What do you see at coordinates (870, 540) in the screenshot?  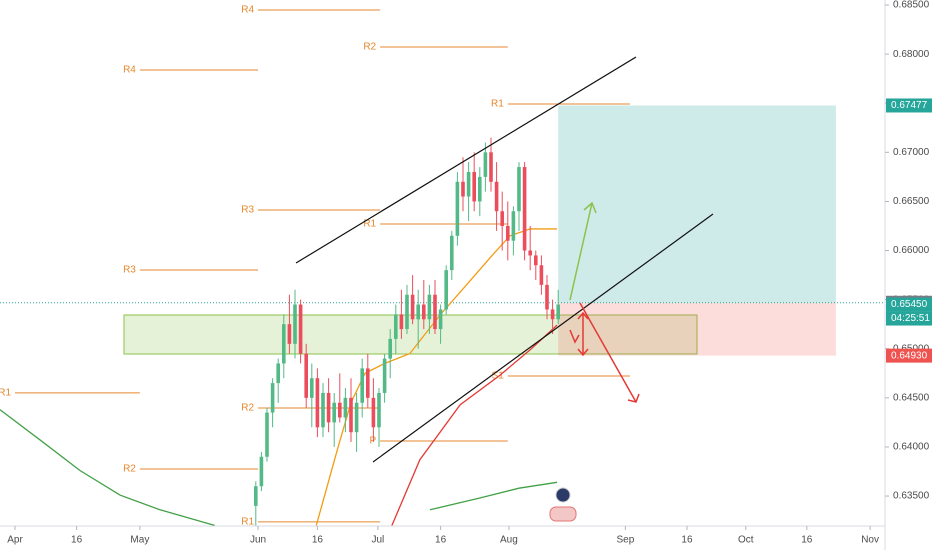 I see `x-tick-label: Nov` at bounding box center [870, 540].